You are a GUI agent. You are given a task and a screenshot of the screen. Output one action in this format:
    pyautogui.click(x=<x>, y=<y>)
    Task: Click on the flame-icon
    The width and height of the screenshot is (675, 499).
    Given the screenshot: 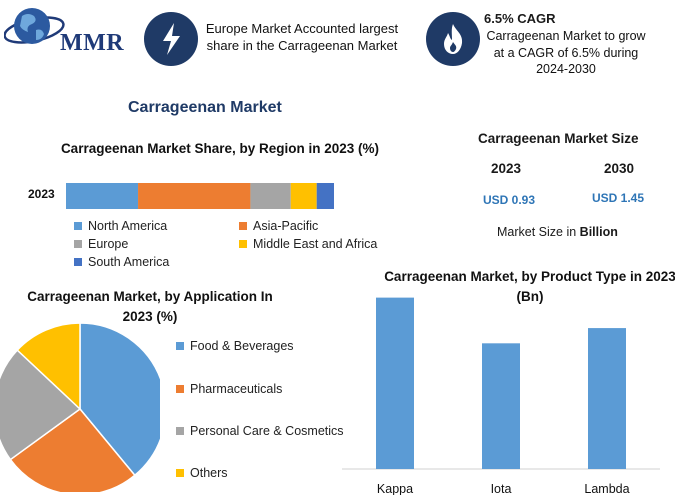 What is the action you would take?
    pyautogui.click(x=453, y=39)
    